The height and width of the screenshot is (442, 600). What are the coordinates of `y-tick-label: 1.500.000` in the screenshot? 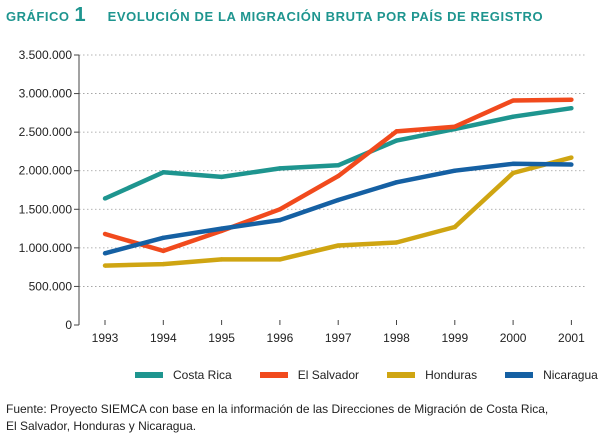 It's located at (46, 209).